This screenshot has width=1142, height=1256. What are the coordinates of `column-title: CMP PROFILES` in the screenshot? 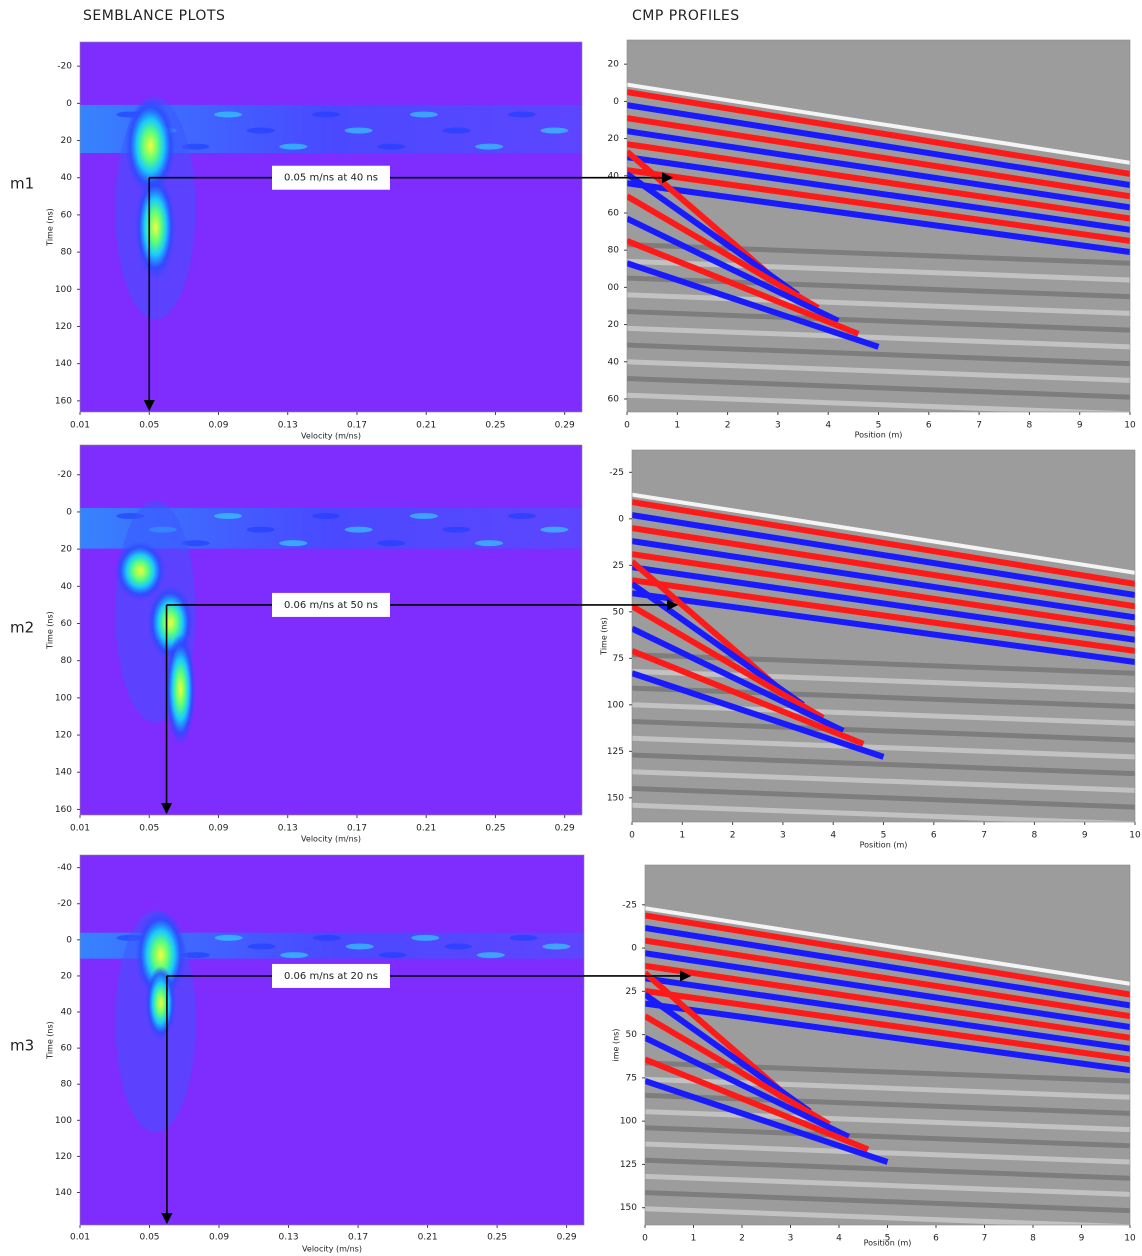 It's located at (686, 16).